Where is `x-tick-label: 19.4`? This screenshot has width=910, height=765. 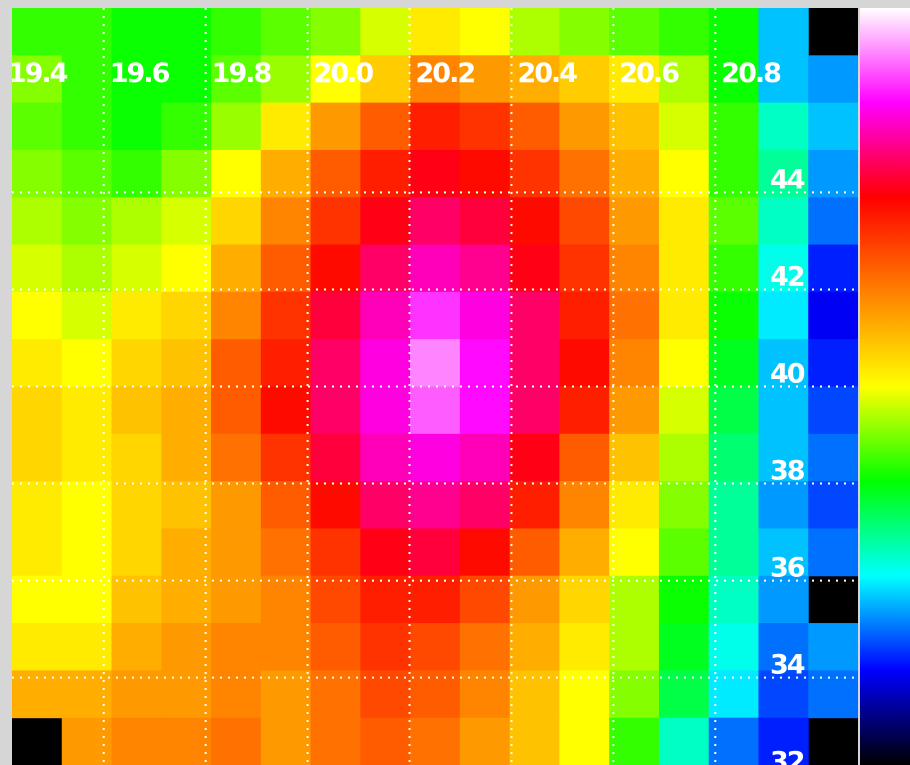
x-tick-label: 19.4 is located at coordinates (38, 73).